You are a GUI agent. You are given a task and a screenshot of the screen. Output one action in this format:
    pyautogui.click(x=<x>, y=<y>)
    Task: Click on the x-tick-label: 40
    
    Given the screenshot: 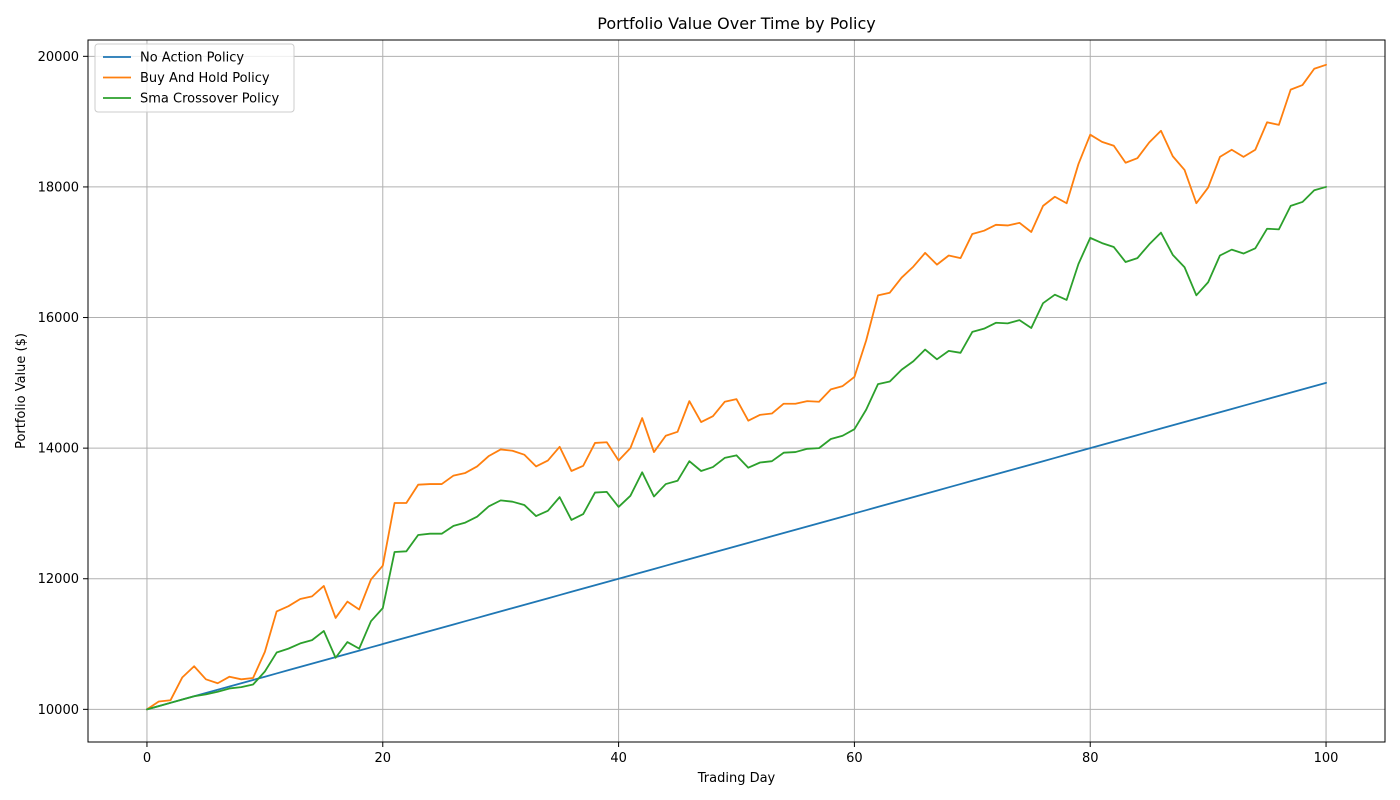 What is the action you would take?
    pyautogui.click(x=618, y=758)
    